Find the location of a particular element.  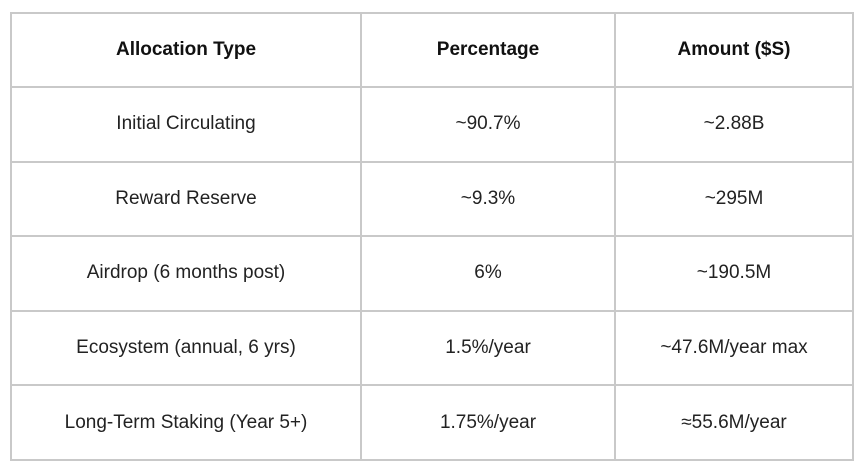

cell-amount: ~47.6M/year max is located at coordinates (734, 348).